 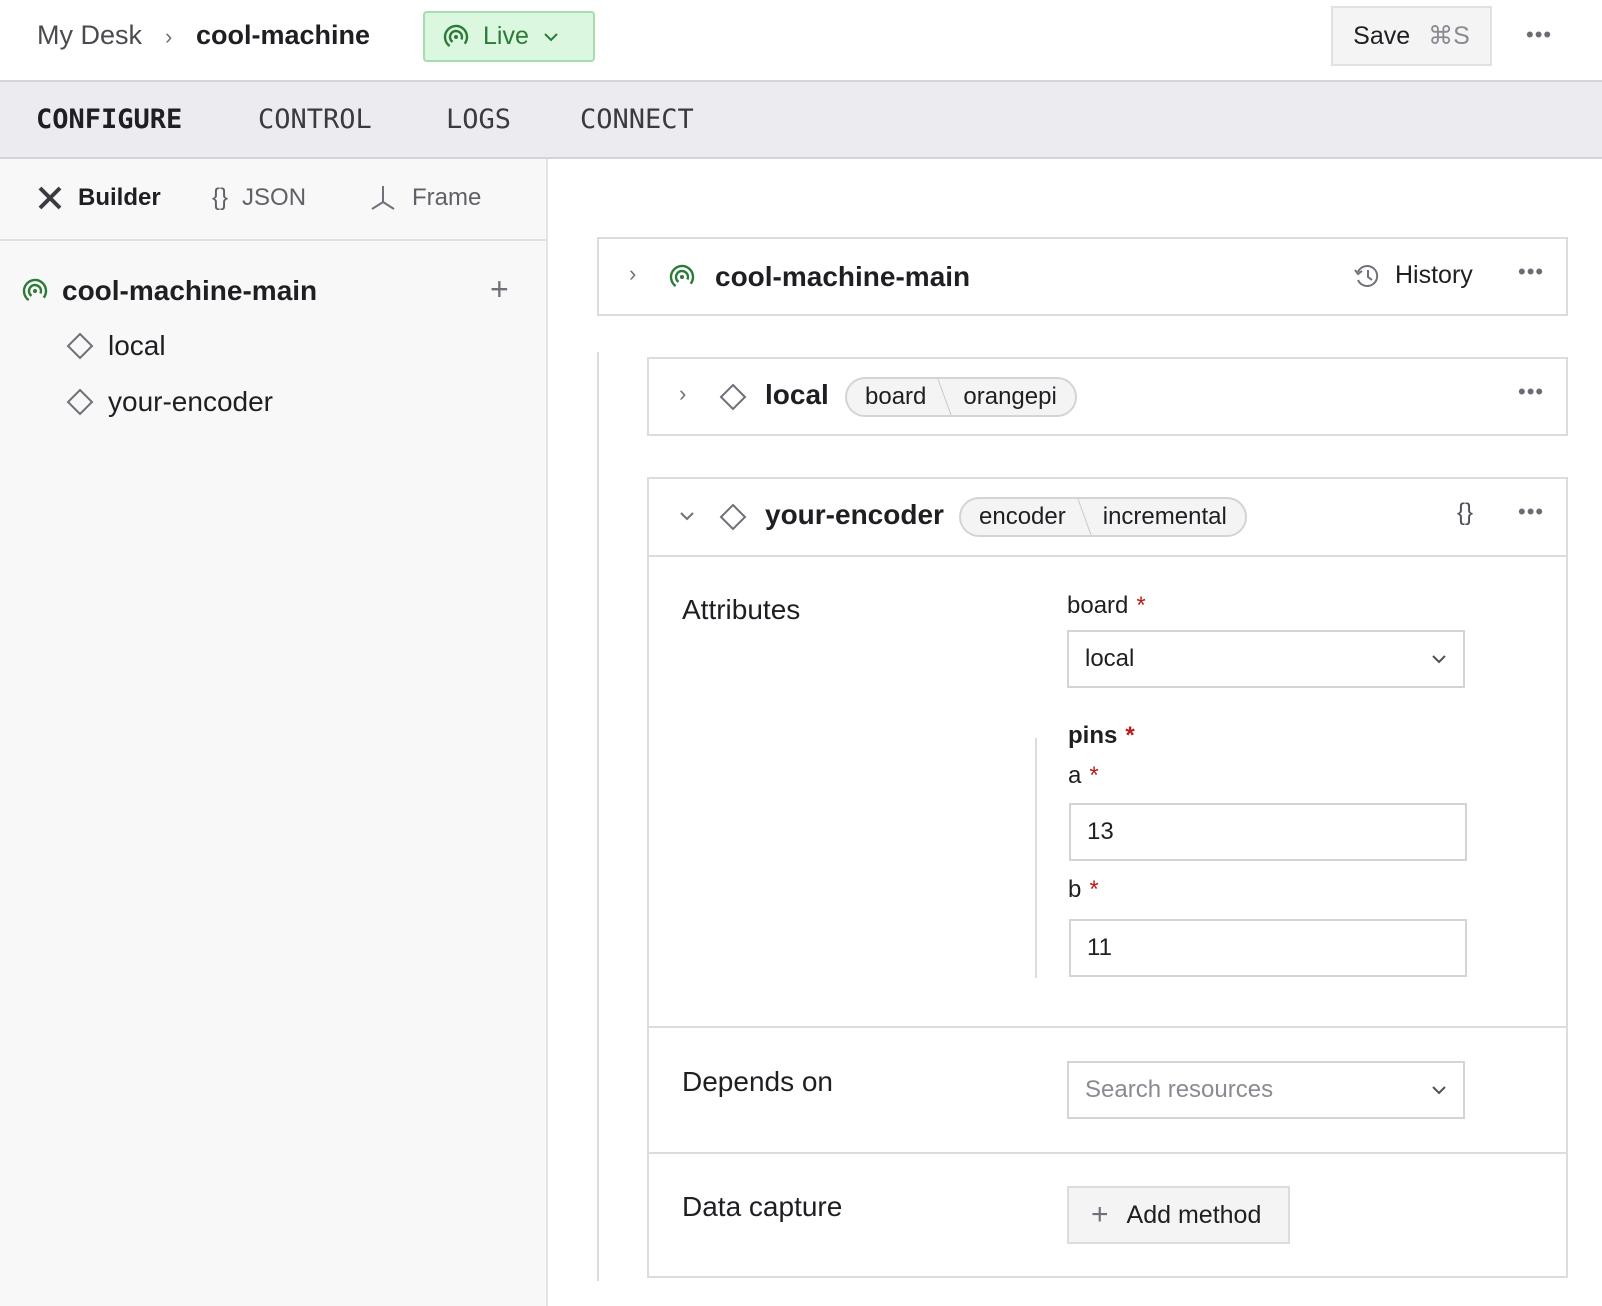 I want to click on pins-guide-line, so click(x=1036, y=858).